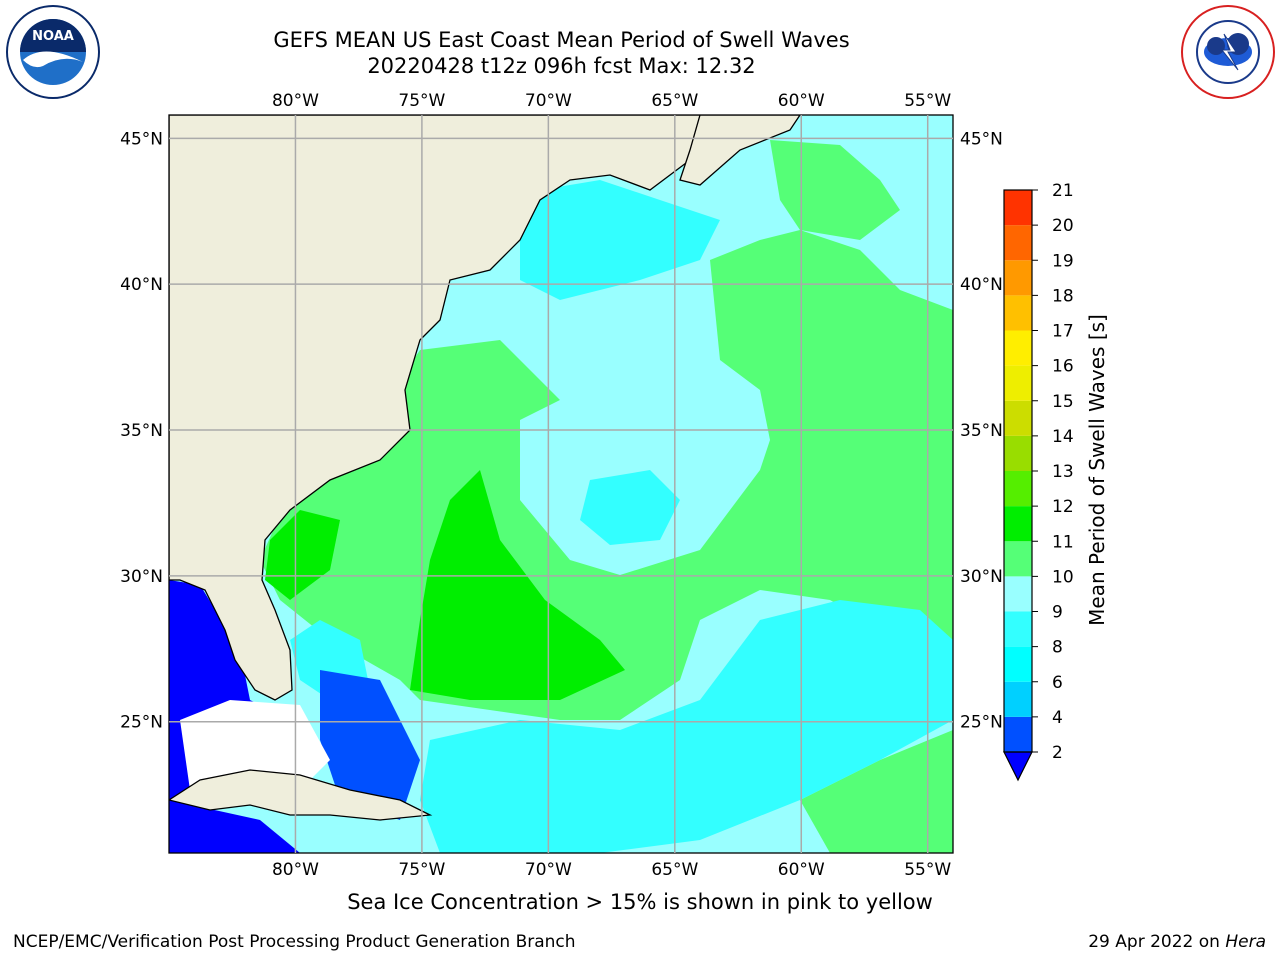  I want to click on y-tick-left-4: 45°N, so click(141, 139).